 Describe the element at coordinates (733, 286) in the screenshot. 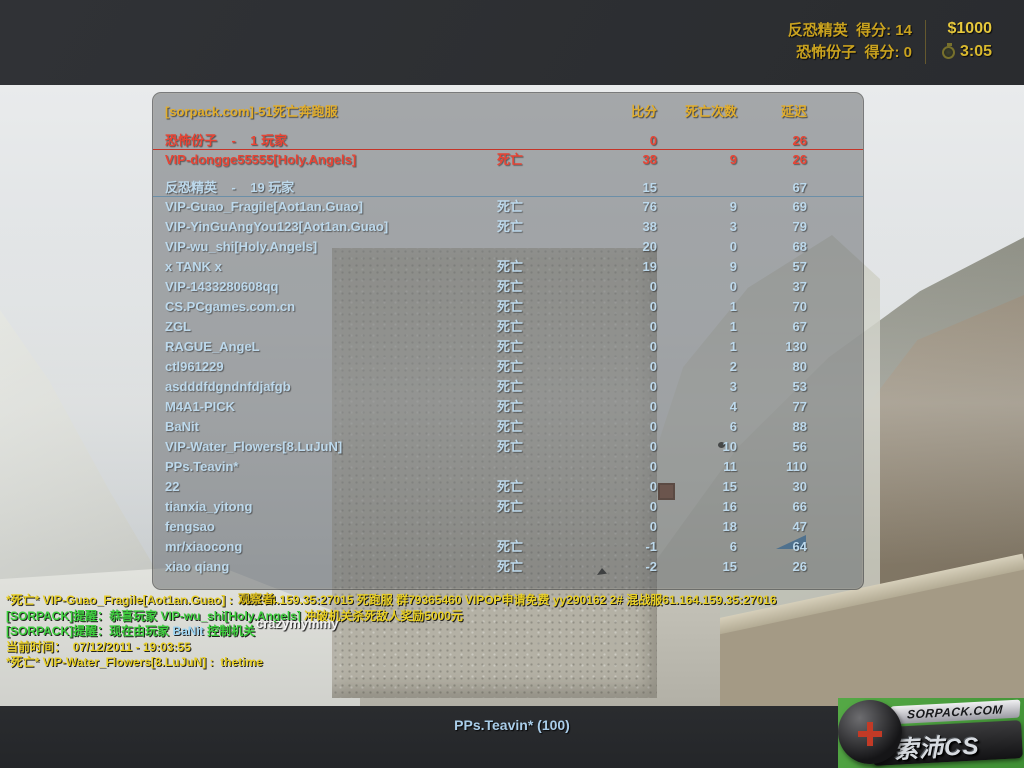

I see `player-deaths: 0` at that location.